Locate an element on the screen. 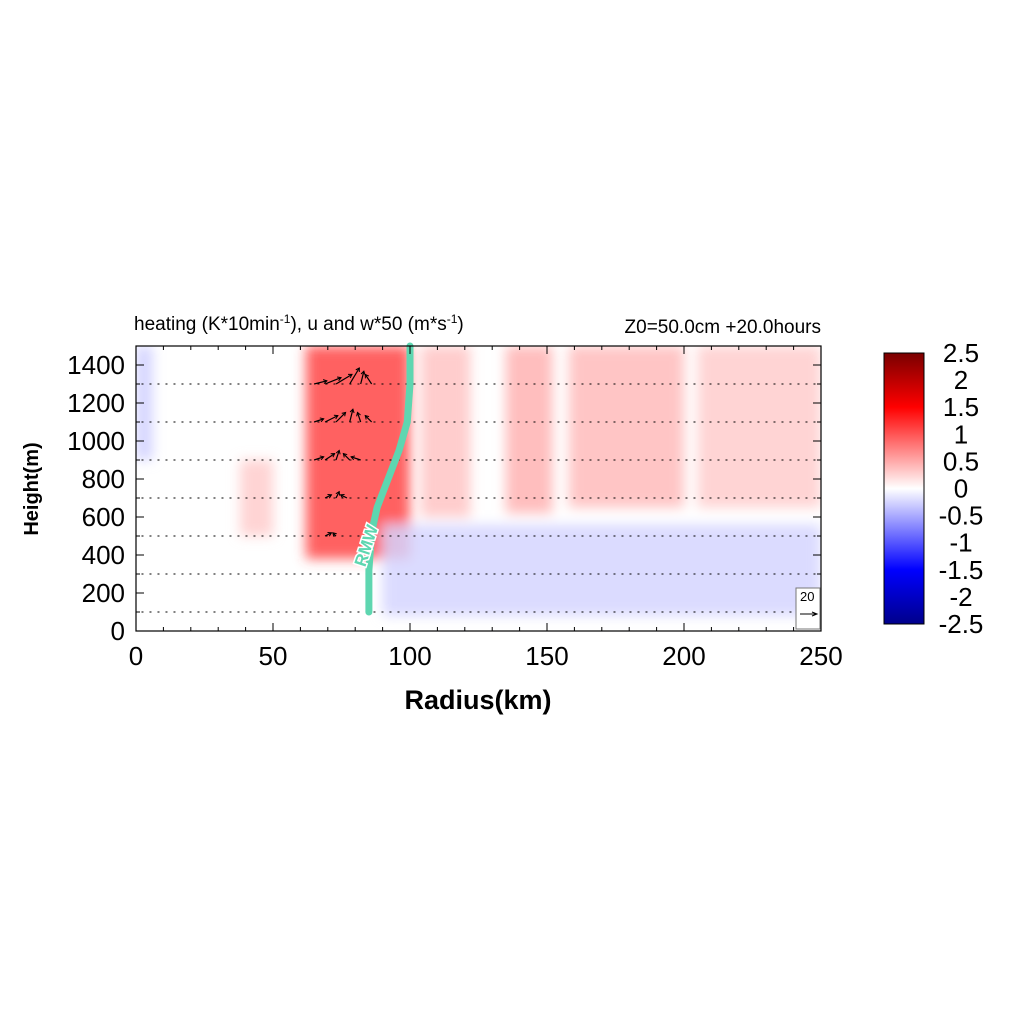 This screenshot has width=1024, height=1024. x-axis-title: Radius(km) is located at coordinates (477, 700).